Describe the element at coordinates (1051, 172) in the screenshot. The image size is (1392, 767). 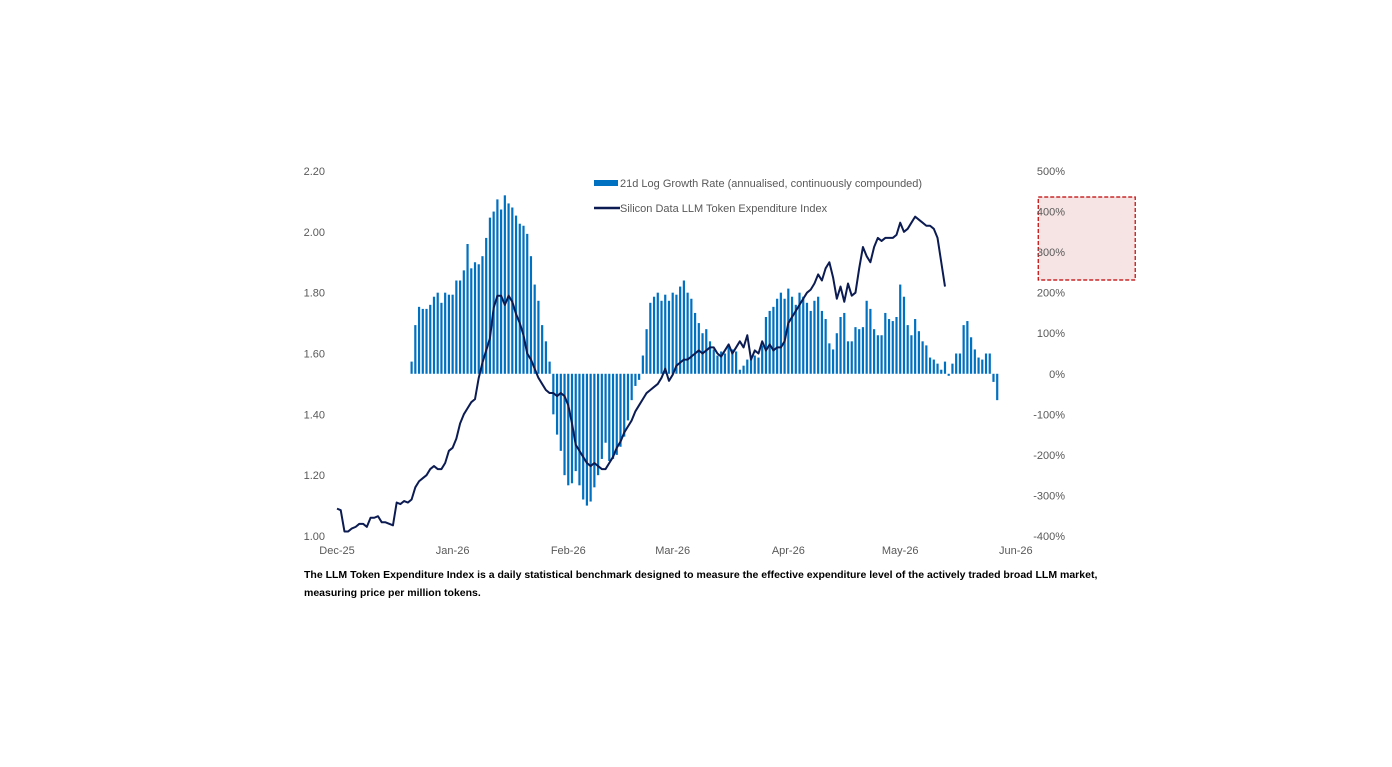
I see `right-tick-label: 500%` at that location.